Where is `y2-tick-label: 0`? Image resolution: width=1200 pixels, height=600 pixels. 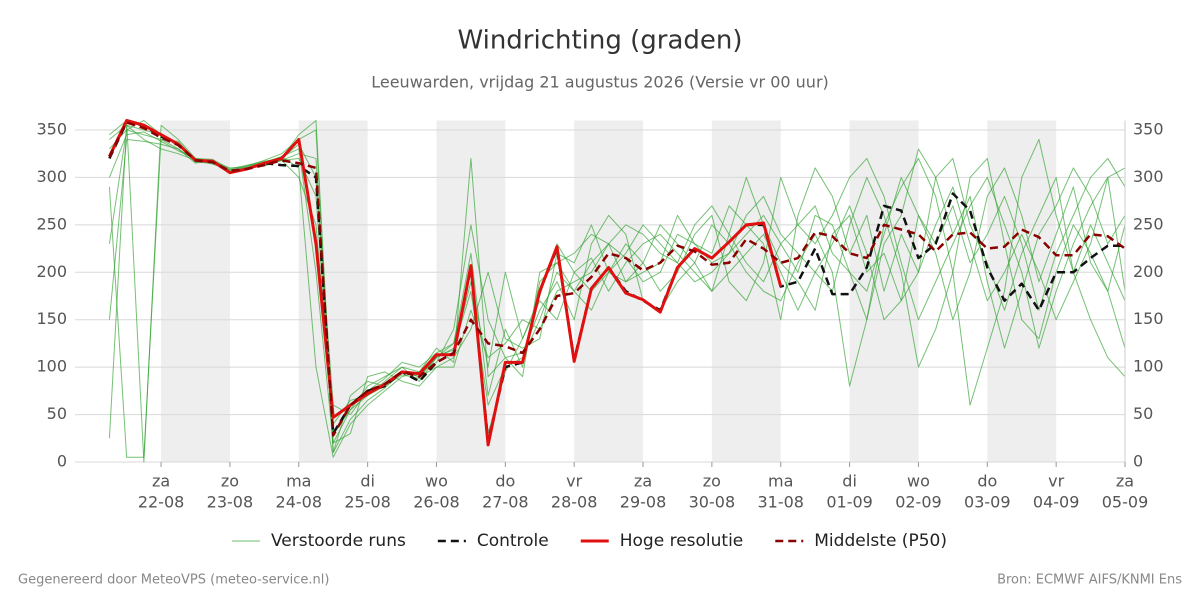 y2-tick-label: 0 is located at coordinates (1138, 461).